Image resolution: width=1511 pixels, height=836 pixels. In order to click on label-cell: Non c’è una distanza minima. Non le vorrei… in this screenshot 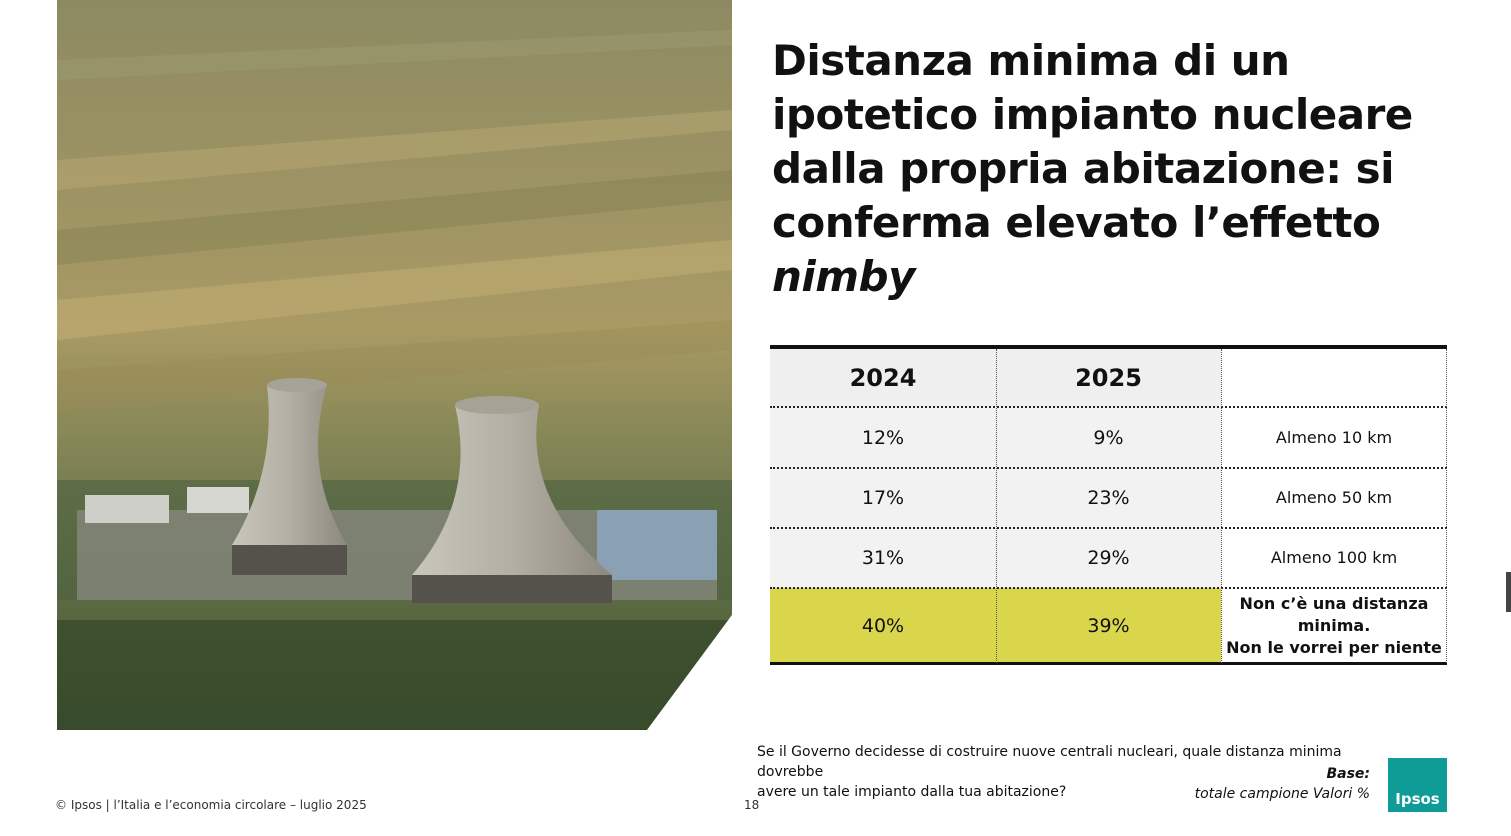, I will do `click(1334, 625)`.